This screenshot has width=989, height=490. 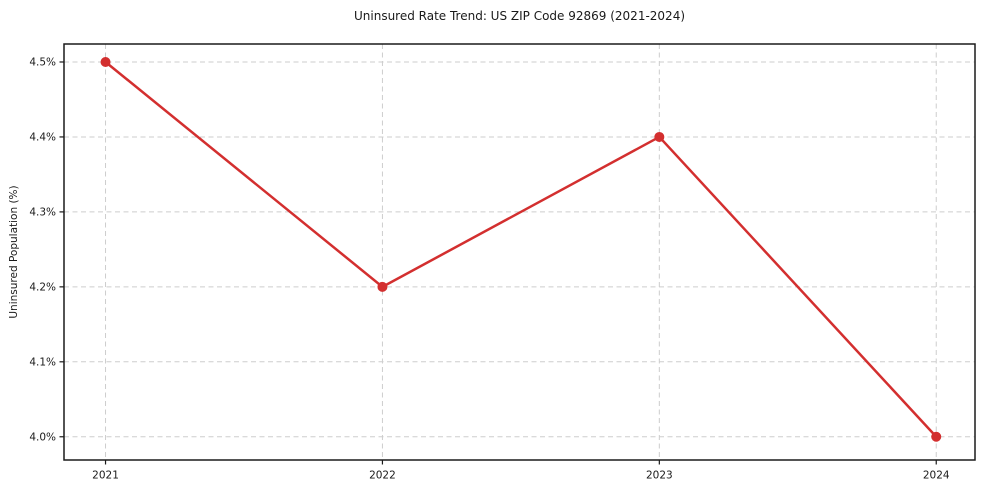 What do you see at coordinates (42, 288) in the screenshot?
I see `y-tick-label: 4.2%` at bounding box center [42, 288].